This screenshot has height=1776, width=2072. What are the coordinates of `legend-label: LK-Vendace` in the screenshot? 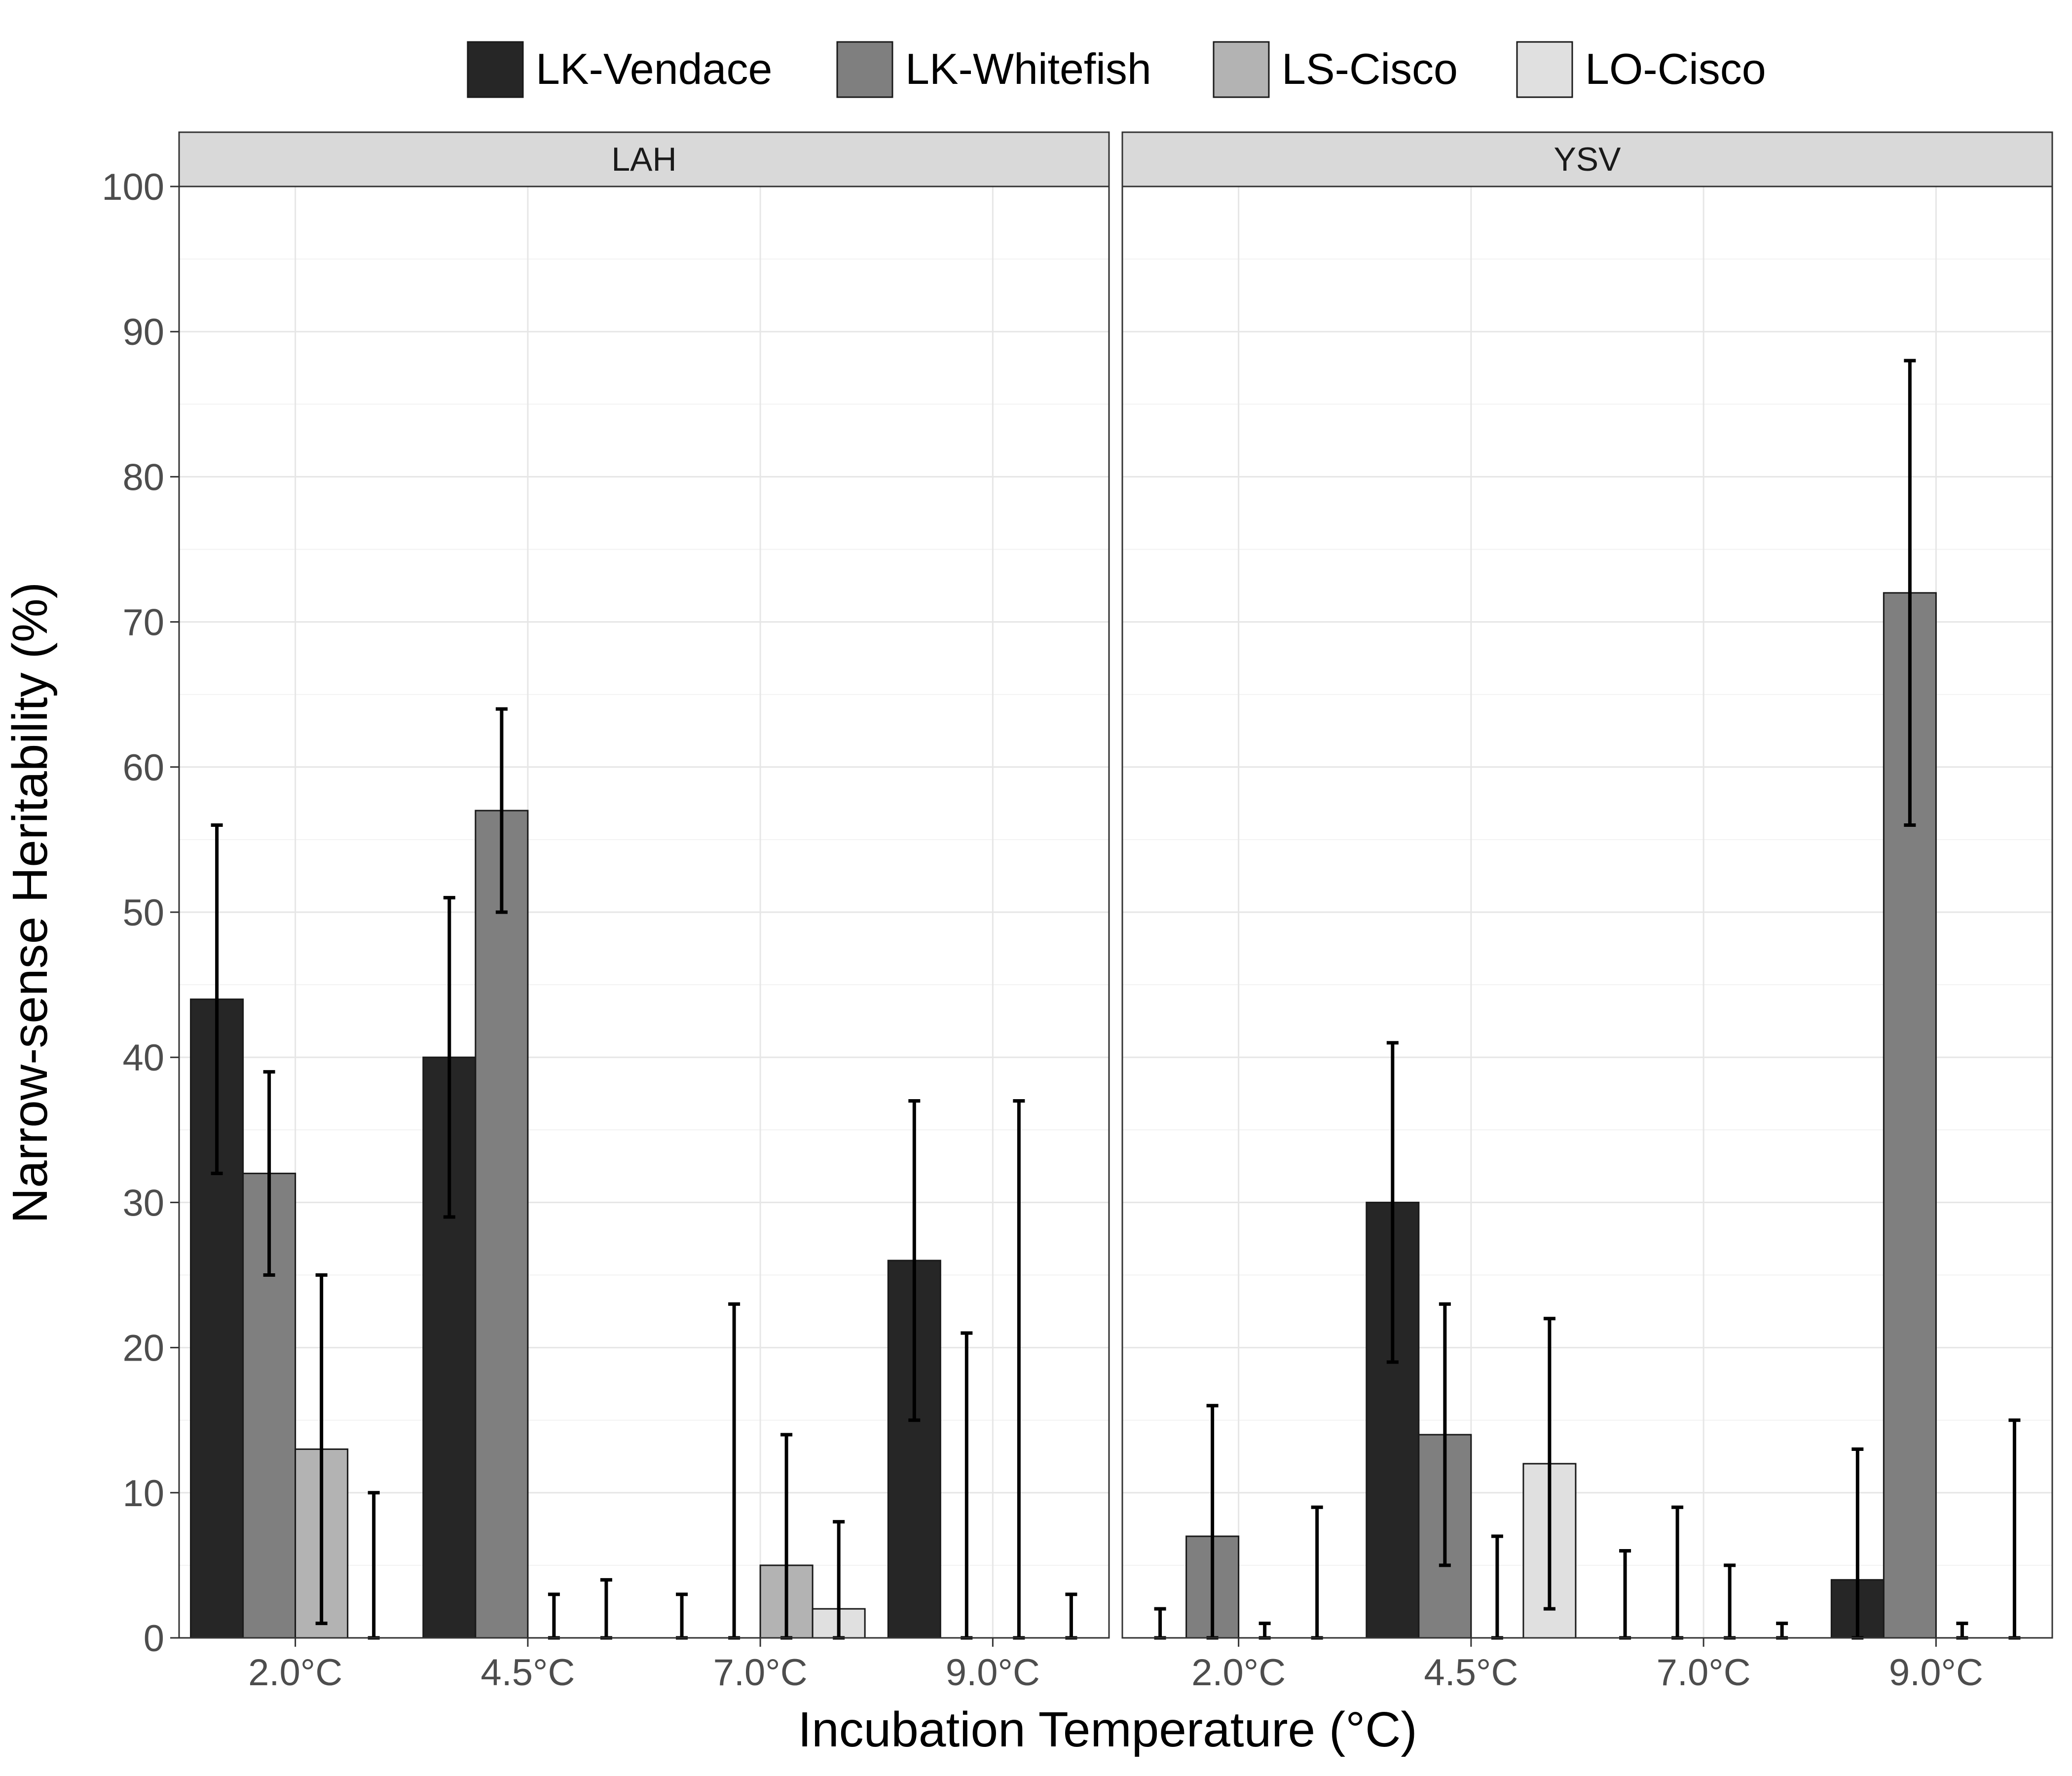 It's located at (655, 68).